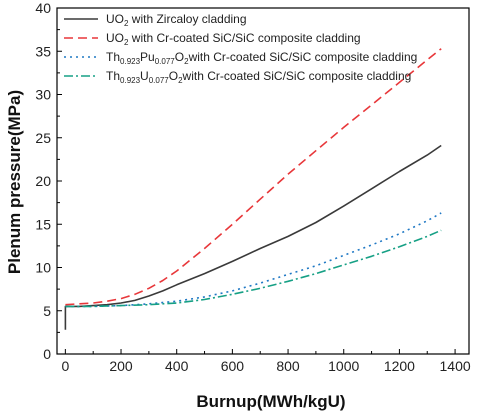 The width and height of the screenshot is (484, 415). Describe the element at coordinates (65, 366) in the screenshot. I see `x-tick-label: 0` at that location.